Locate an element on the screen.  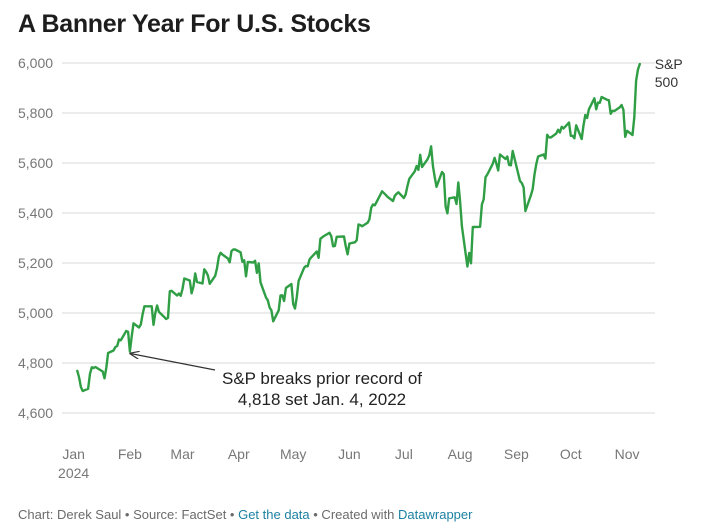
y-tick-label: 5,000 is located at coordinates (35, 313).